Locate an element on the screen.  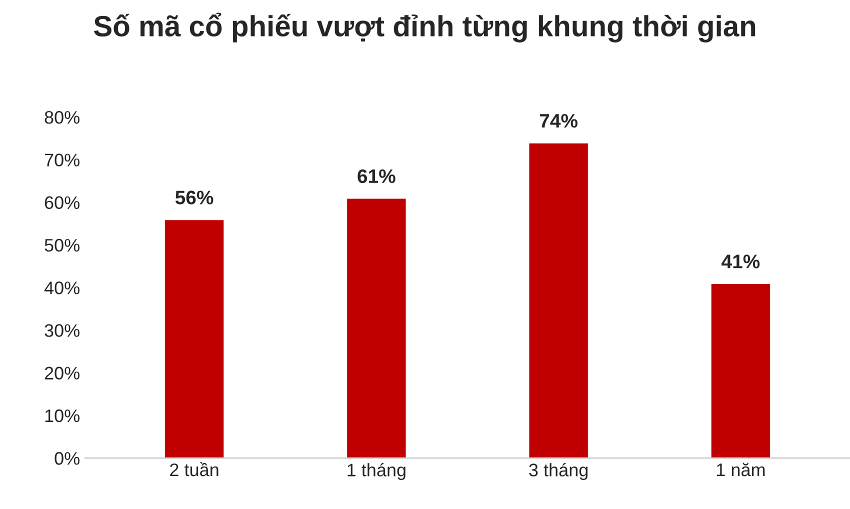
data-label: 61% is located at coordinates (377, 176).